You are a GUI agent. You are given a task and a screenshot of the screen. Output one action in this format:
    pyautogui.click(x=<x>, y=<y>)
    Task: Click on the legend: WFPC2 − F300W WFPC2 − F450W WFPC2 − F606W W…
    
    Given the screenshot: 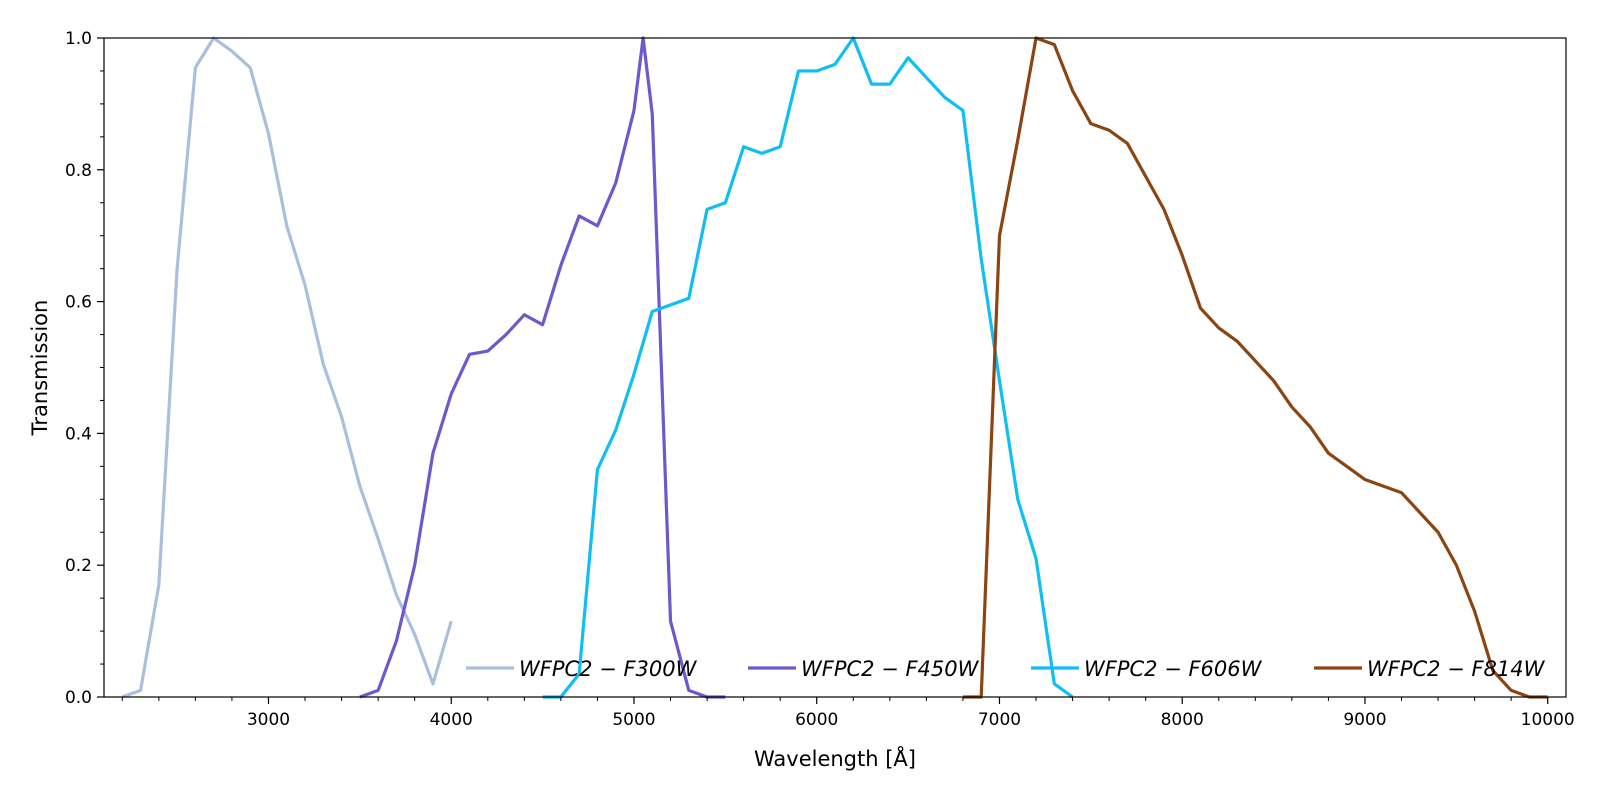 What is the action you would take?
    pyautogui.click(x=1006, y=669)
    